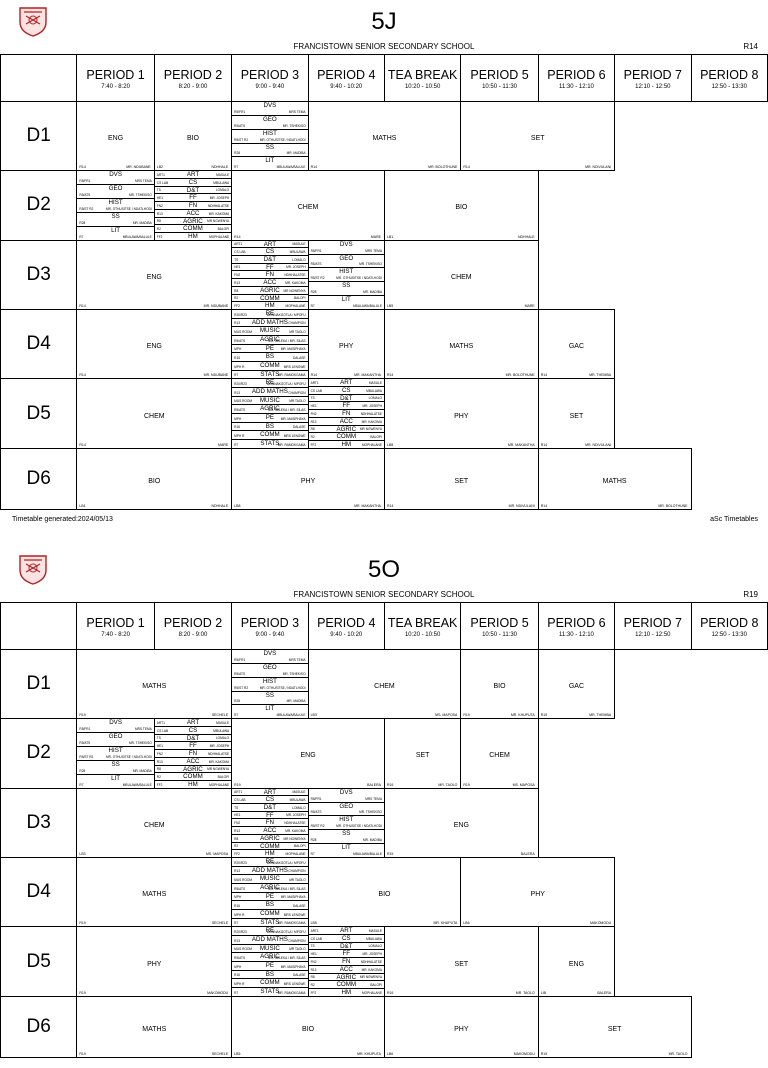 The image size is (768, 1068). What do you see at coordinates (154, 481) in the screenshot?
I see `lesson-subject: BIO` at bounding box center [154, 481].